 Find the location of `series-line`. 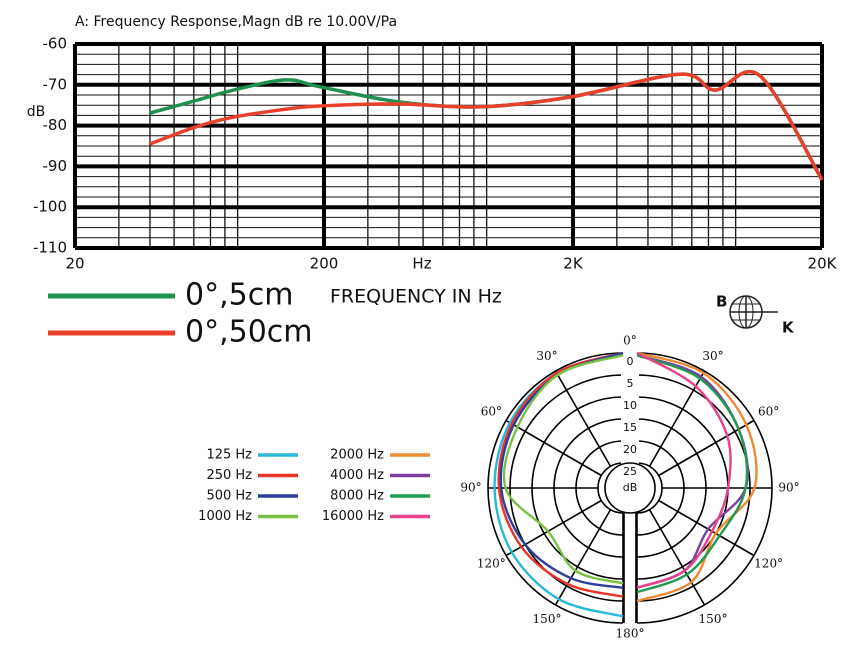

series-line is located at coordinates (486, 125).